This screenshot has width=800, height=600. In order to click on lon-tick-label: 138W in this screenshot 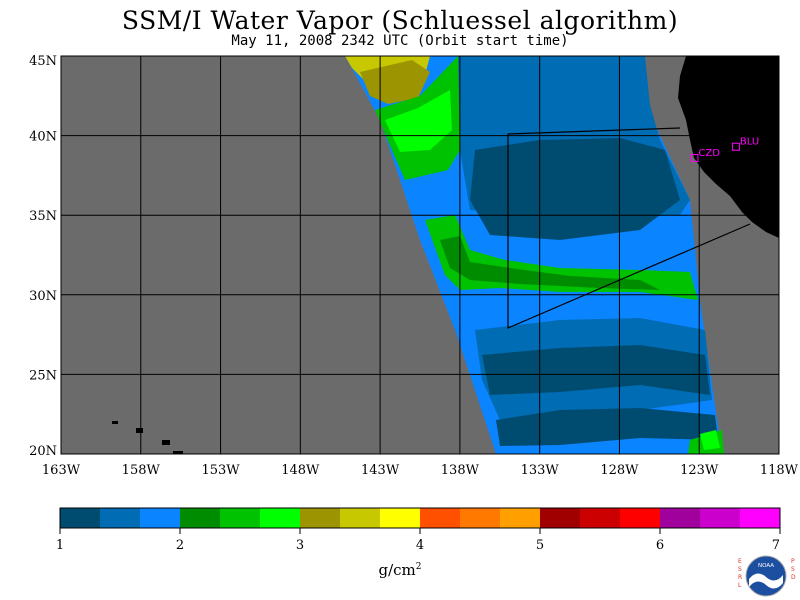, I will do `click(460, 470)`.